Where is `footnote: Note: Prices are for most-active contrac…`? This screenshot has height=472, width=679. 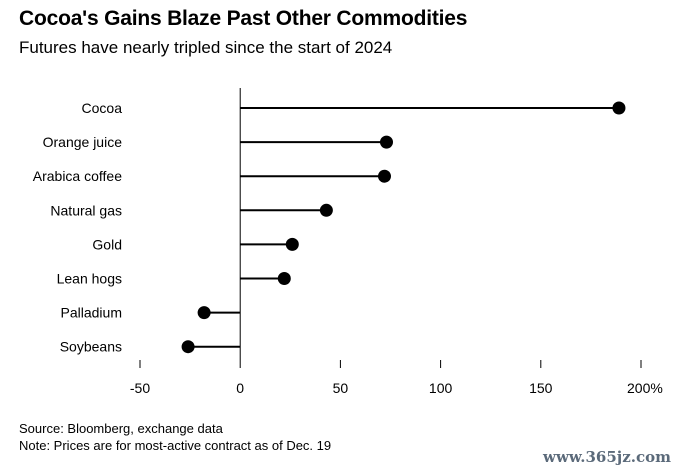 footnote: Note: Prices are for most-active contrac… is located at coordinates (175, 445).